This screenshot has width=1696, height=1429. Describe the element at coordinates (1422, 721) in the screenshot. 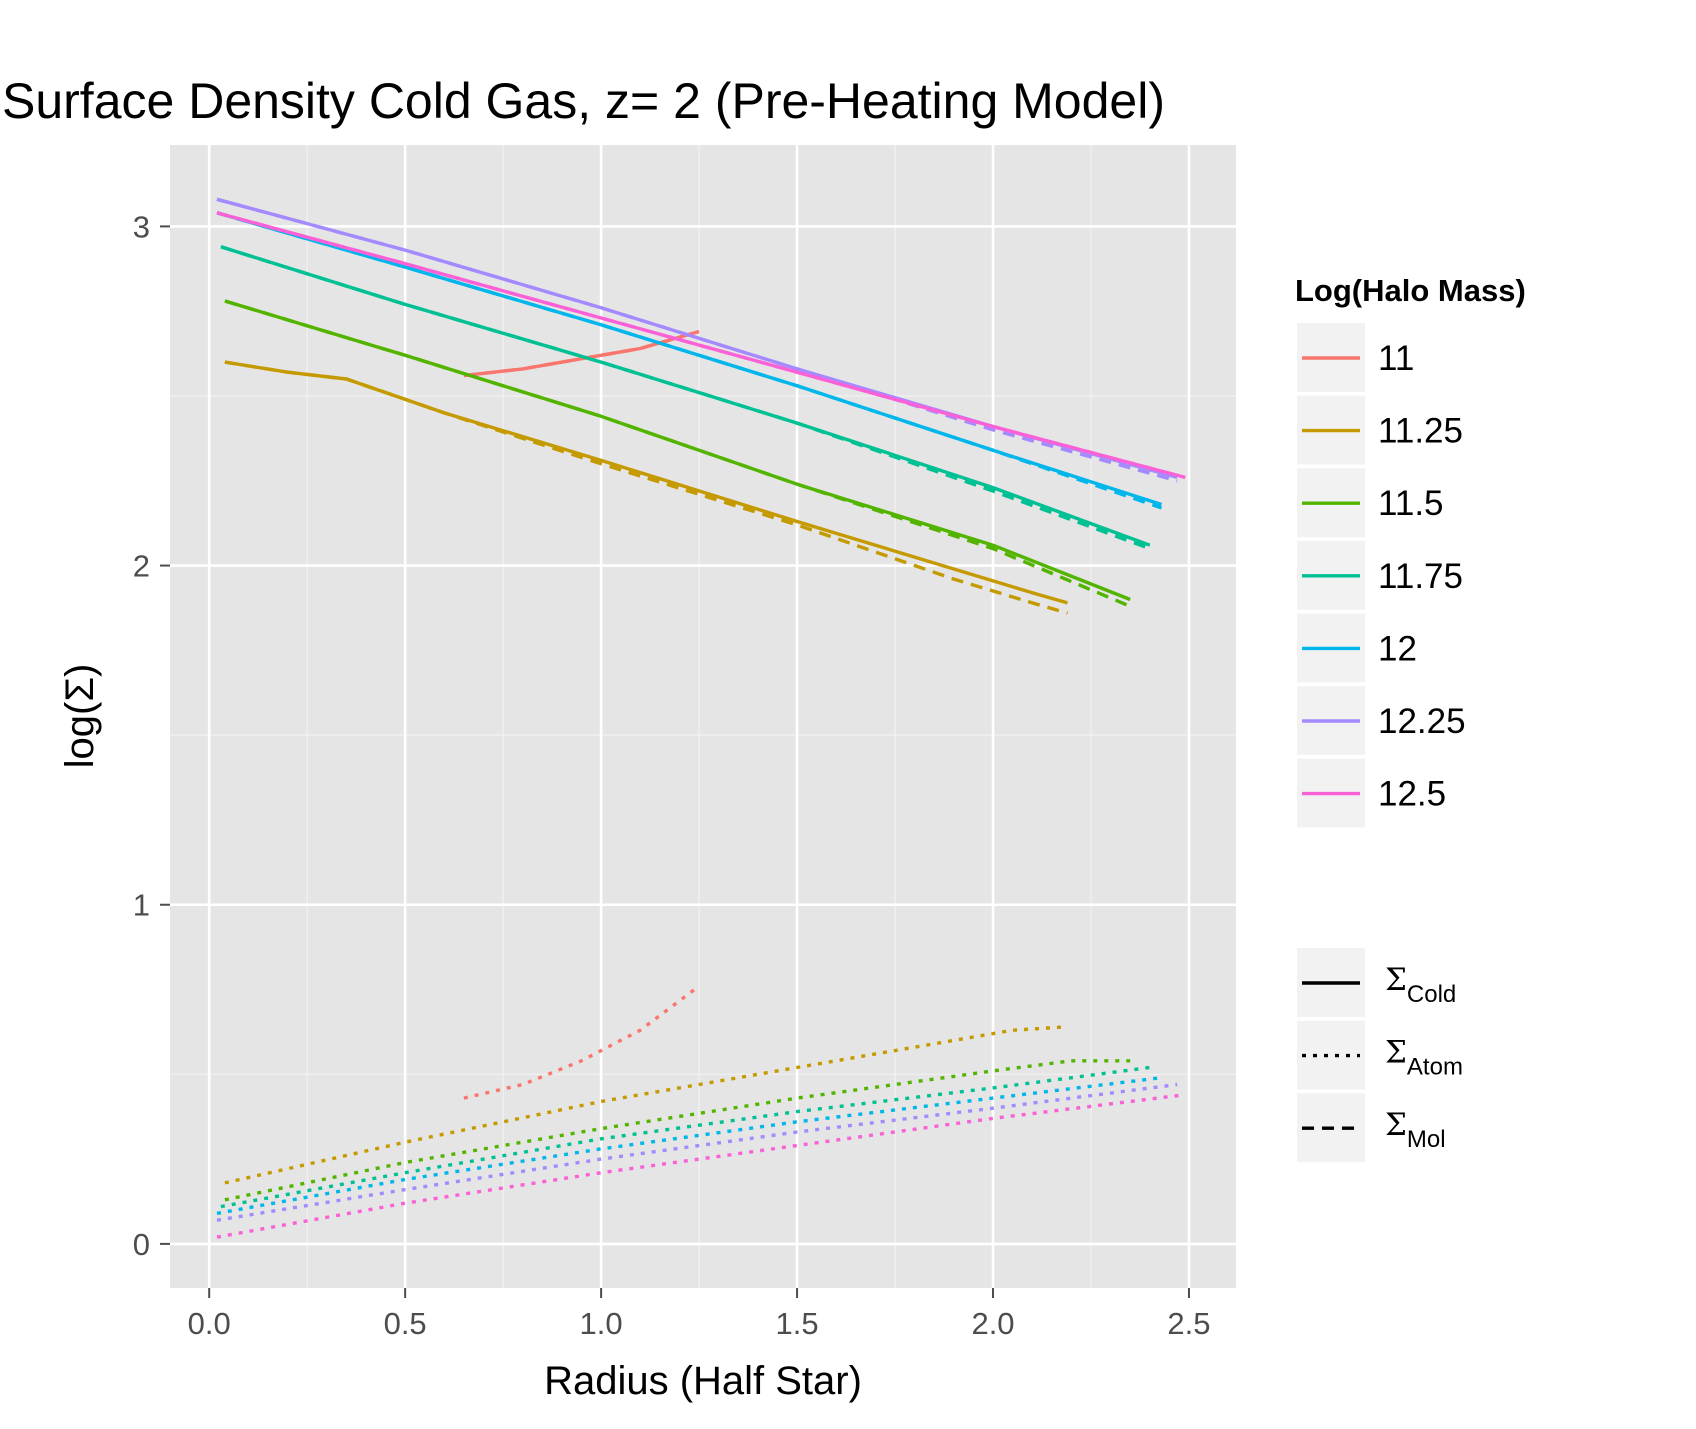

I see `legend-color-label: 12.25` at that location.